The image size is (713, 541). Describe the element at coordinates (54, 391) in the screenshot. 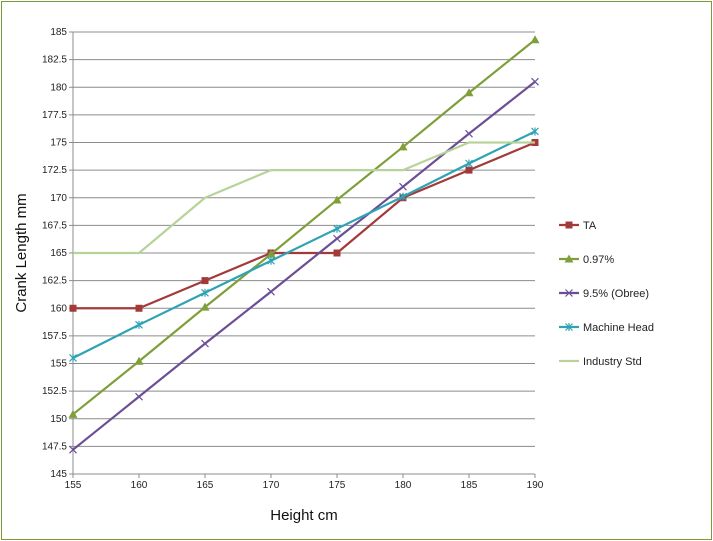

I see `y-tick-label: 152.5` at that location.